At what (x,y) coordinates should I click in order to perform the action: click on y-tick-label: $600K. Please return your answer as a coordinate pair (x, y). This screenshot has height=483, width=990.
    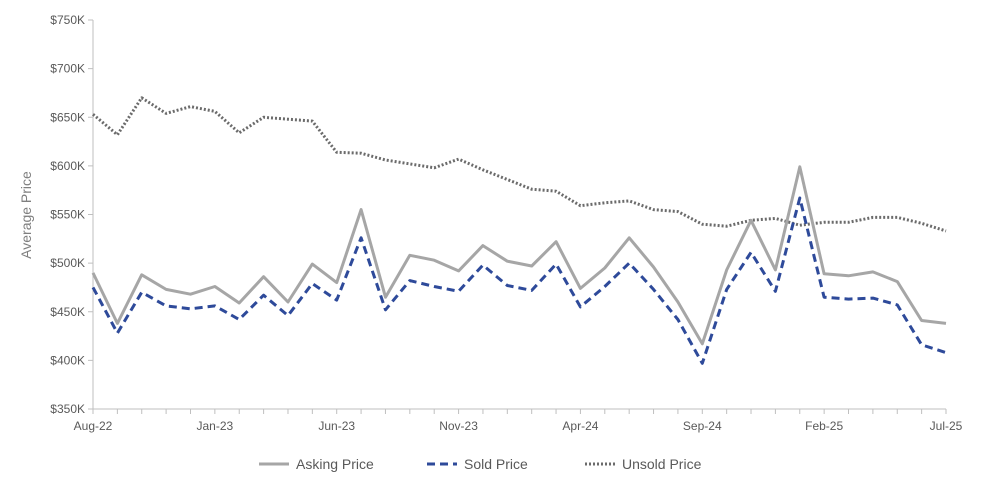
    Looking at the image, I should click on (67, 166).